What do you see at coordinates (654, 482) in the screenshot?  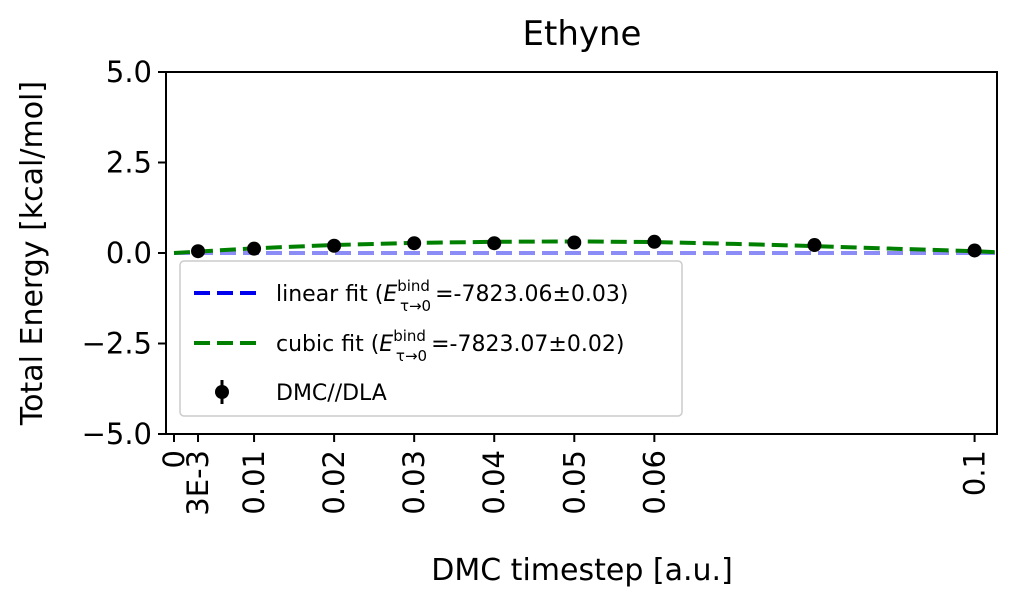 I see `x-tick-label: 0.06` at bounding box center [654, 482].